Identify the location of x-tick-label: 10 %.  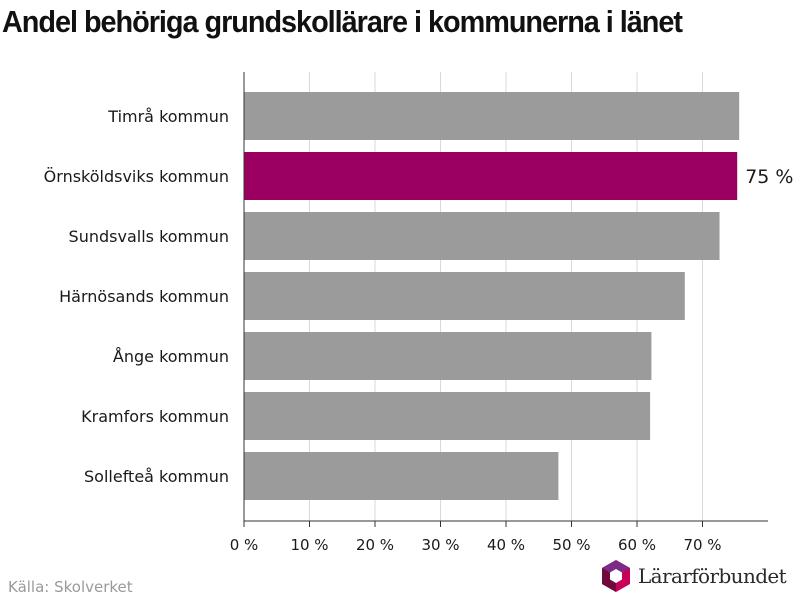
(309, 545).